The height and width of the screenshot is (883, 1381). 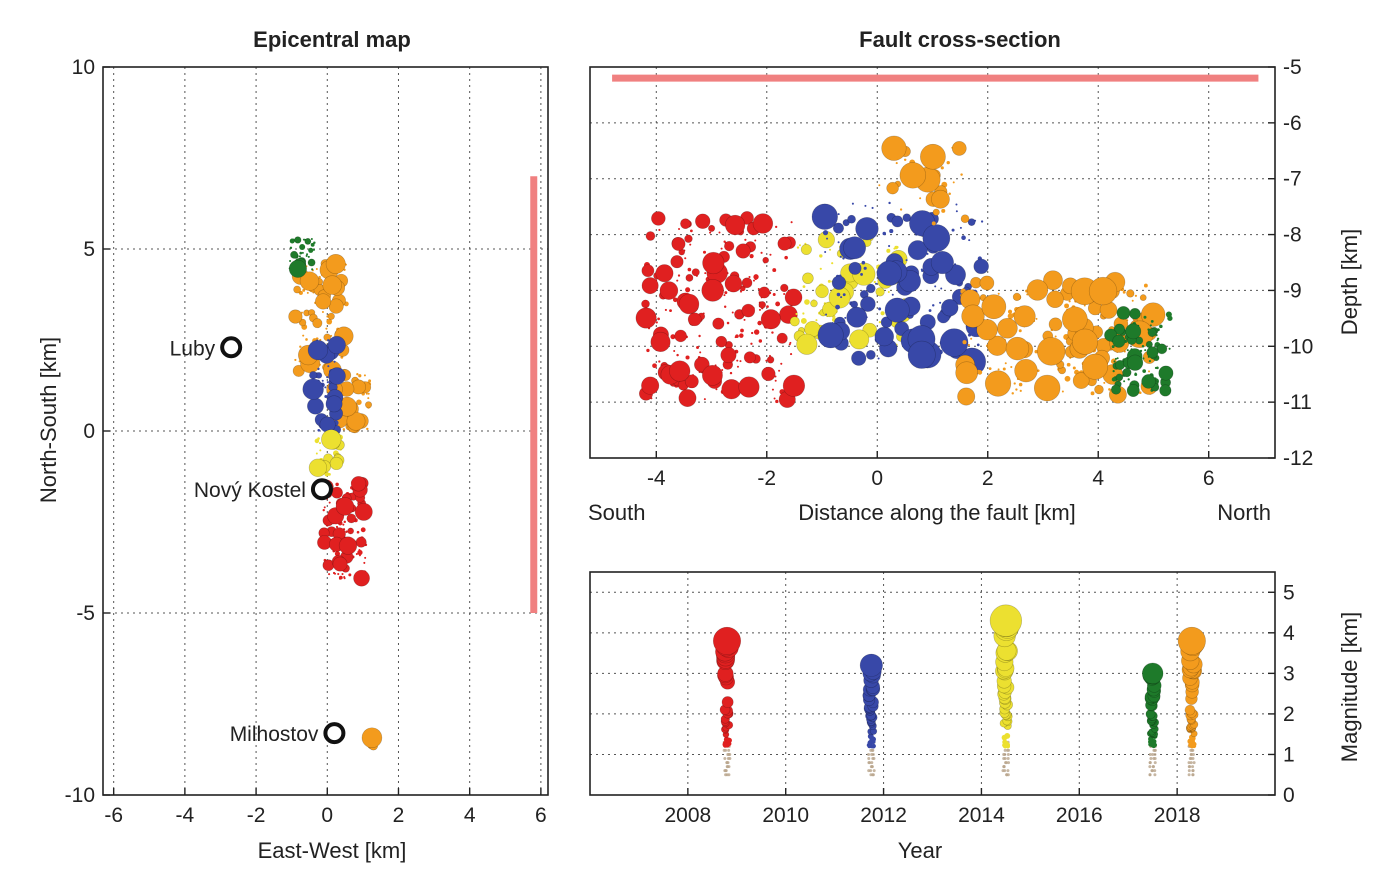 I want to click on map-xtick-label: -4, so click(x=185, y=815).